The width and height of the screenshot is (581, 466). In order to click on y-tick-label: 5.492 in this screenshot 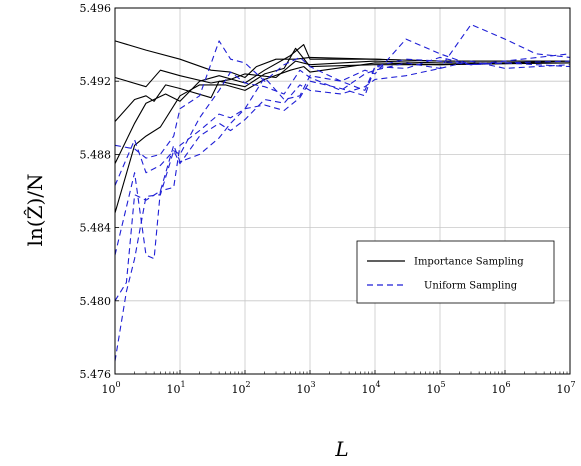, I will do `click(96, 81)`.